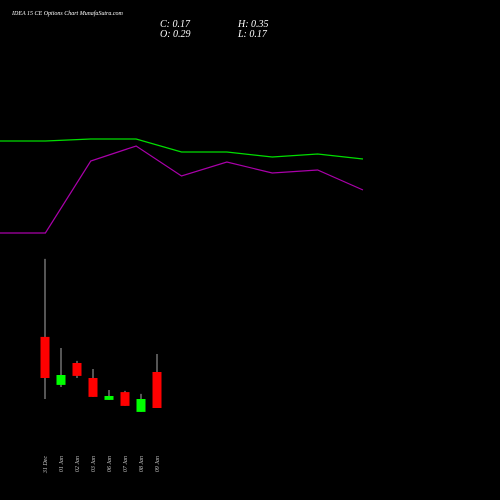 The height and width of the screenshot is (500, 500). I want to click on date-label: 31 Dec, so click(46, 465).